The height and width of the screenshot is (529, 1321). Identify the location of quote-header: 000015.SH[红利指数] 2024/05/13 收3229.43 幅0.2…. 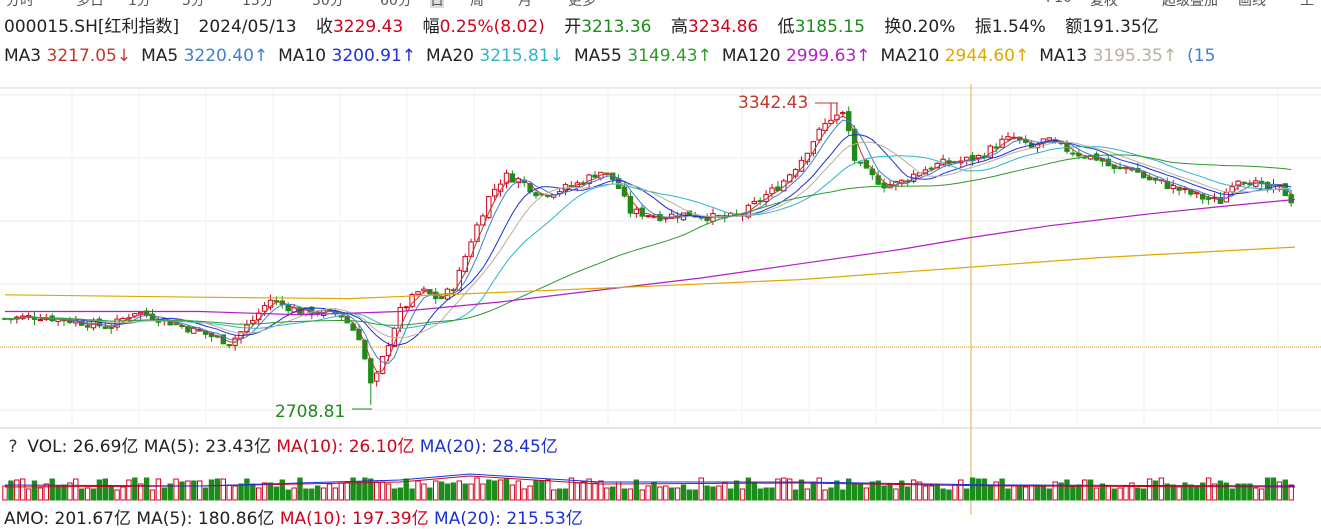
(581, 24).